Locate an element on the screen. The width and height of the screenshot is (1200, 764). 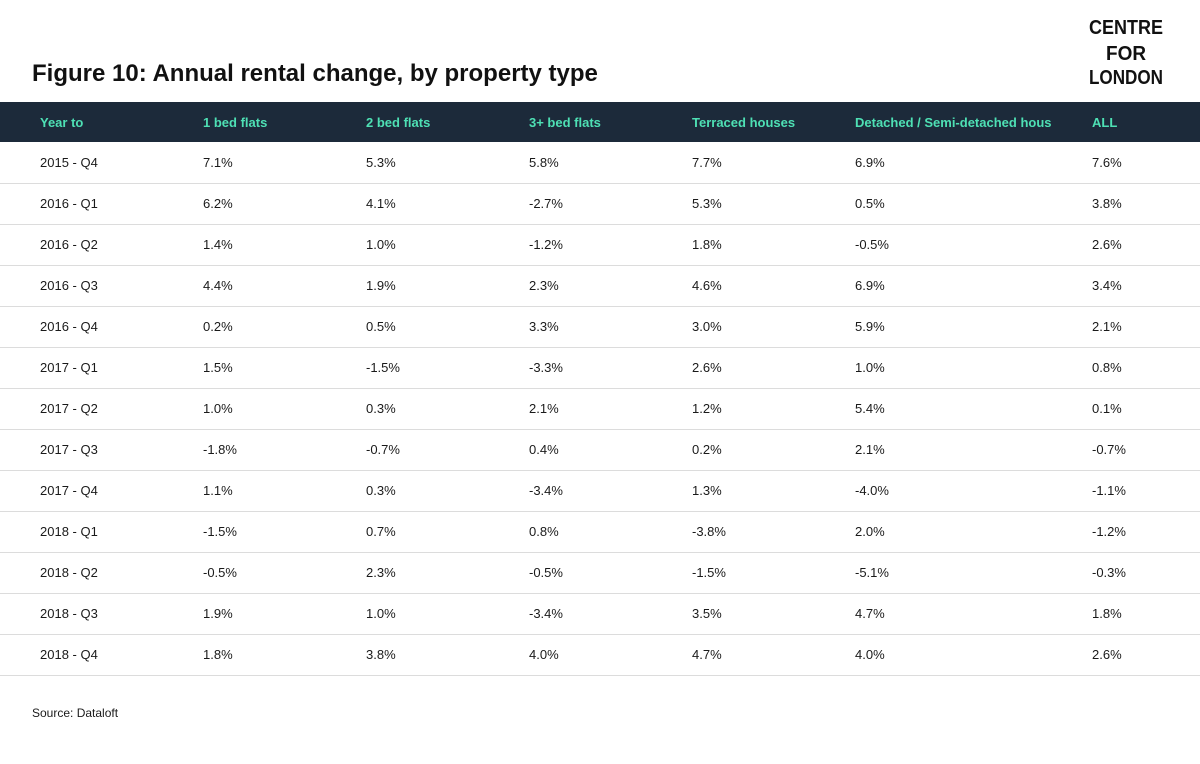
detached-semi-detached-cell: 2.1% is located at coordinates (973, 450).